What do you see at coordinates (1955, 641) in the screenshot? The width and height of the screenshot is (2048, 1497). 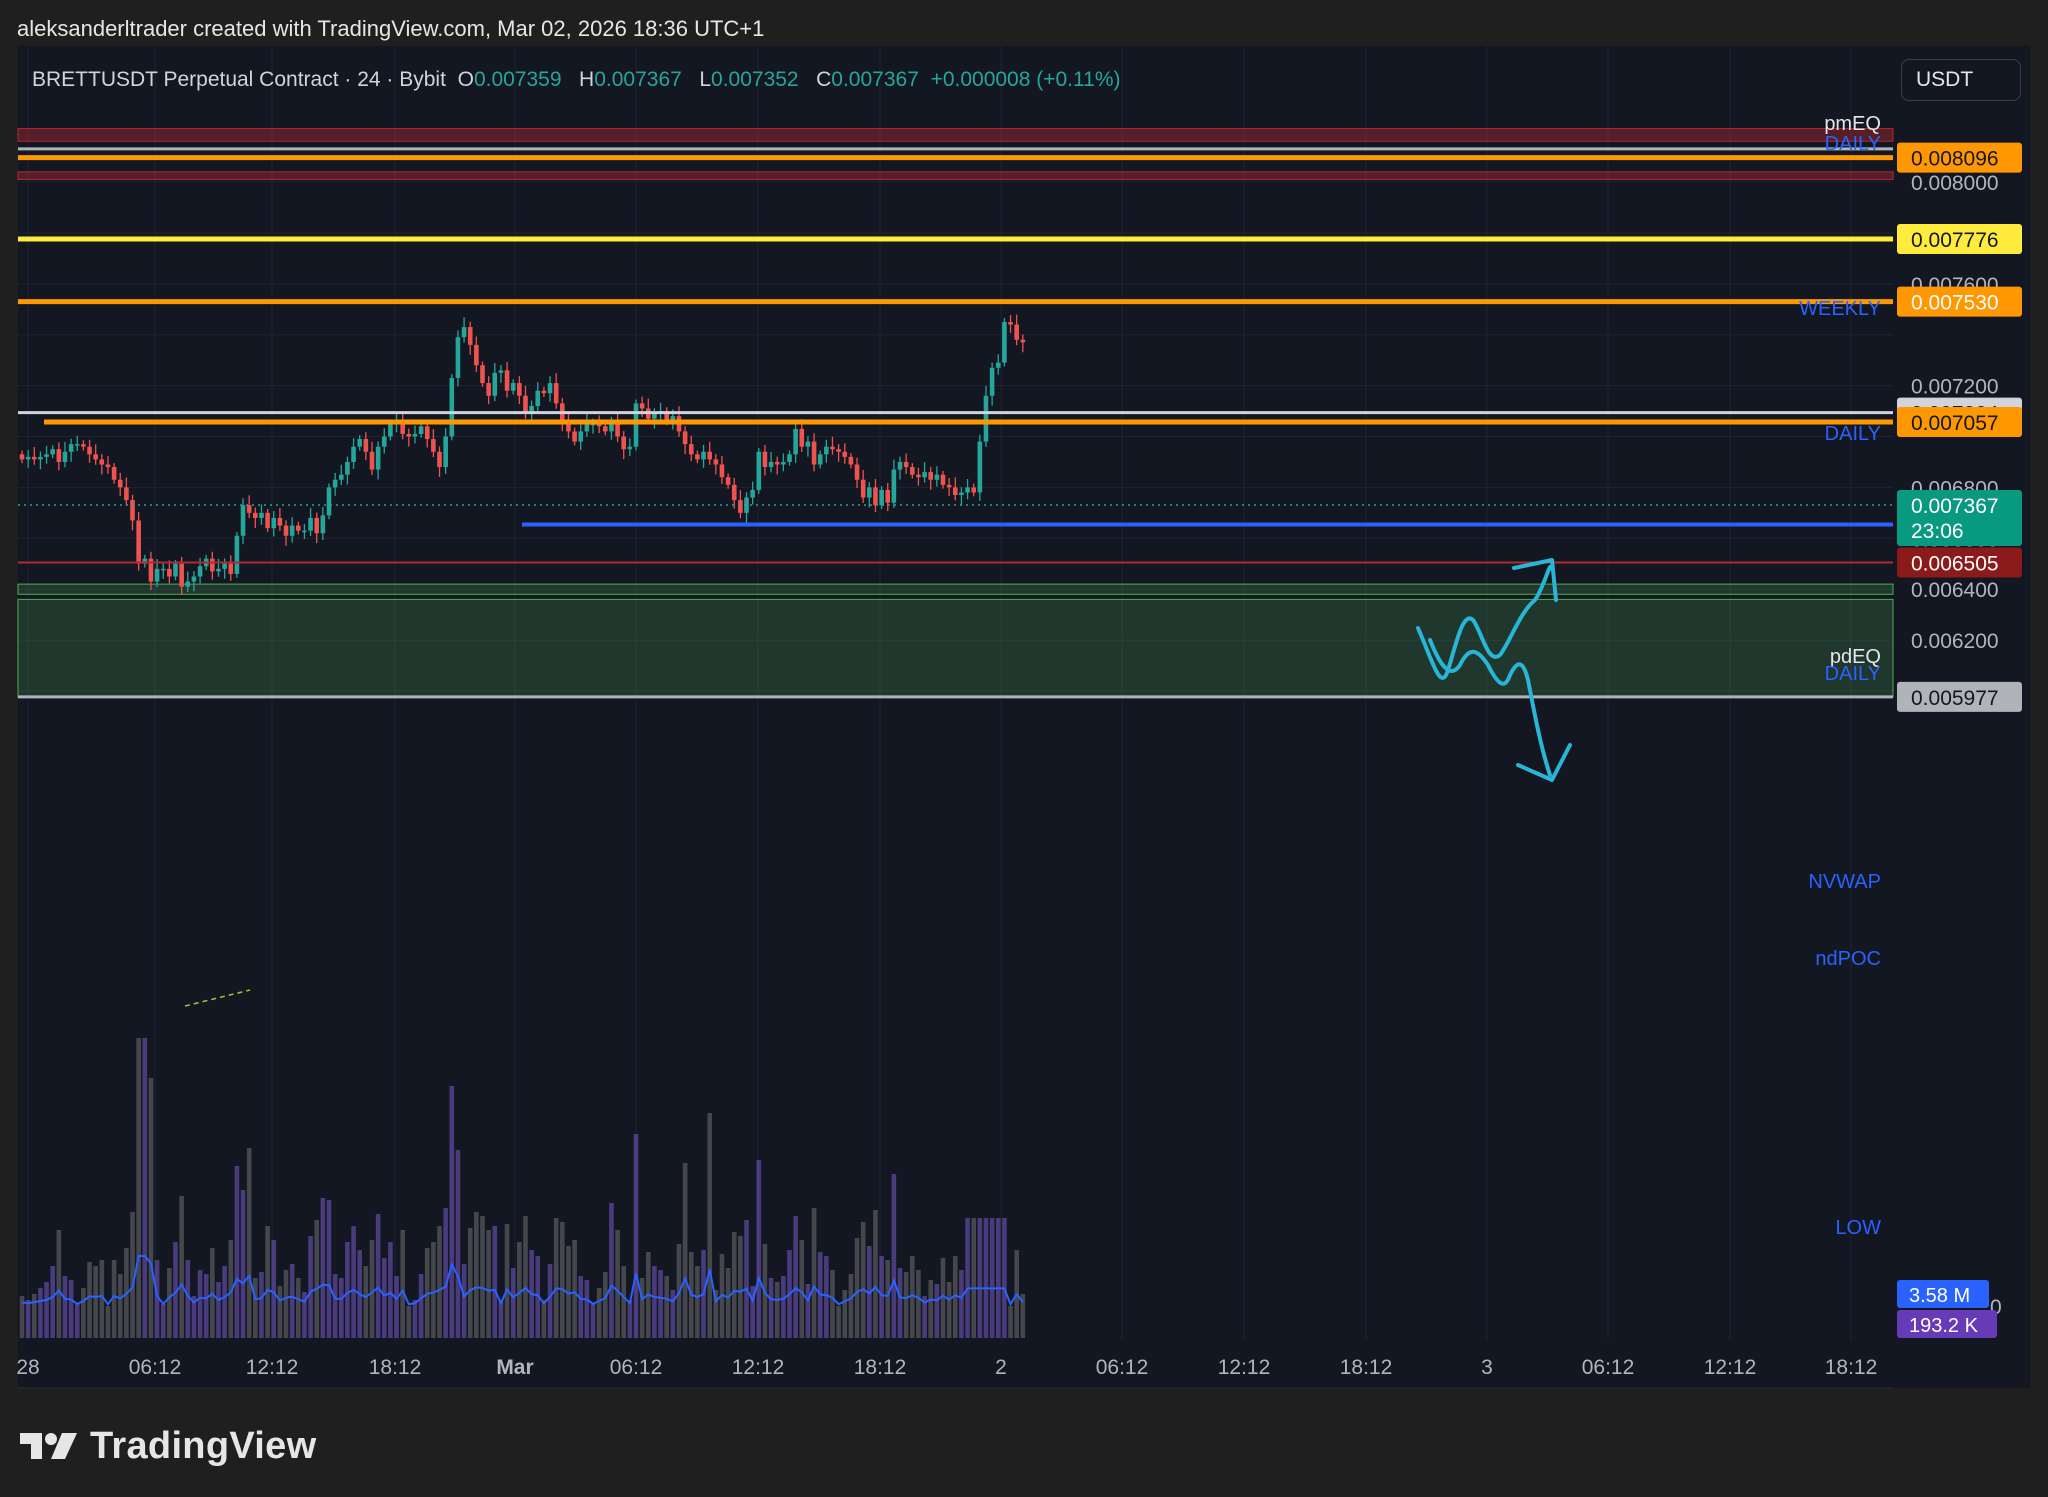 I see `y-tick-label: 0.006200` at bounding box center [1955, 641].